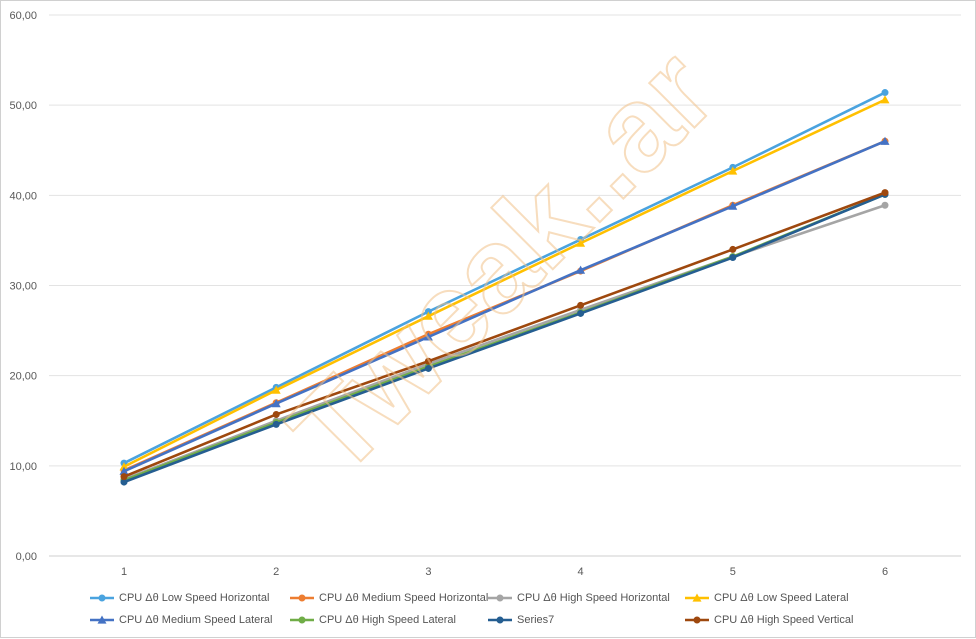 This screenshot has width=976, height=639. I want to click on legend-label: CPU Δθ High Speed Vertical, so click(784, 620).